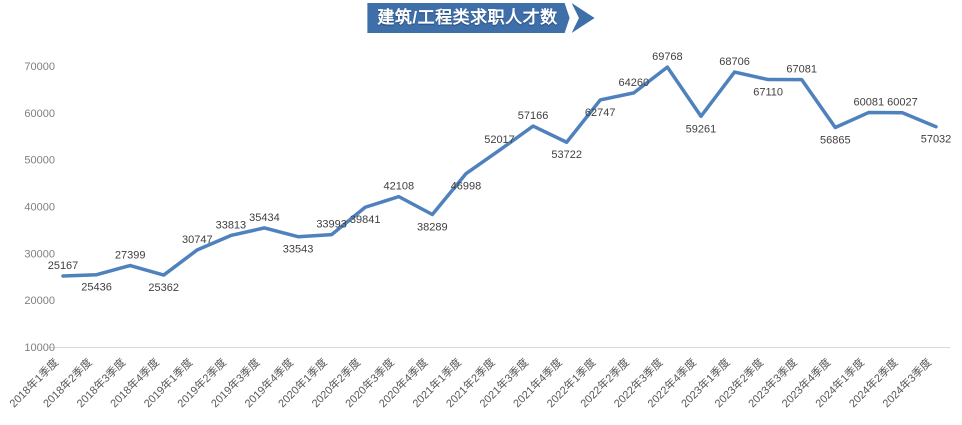 Image resolution: width=962 pixels, height=425 pixels. What do you see at coordinates (533, 116) in the screenshot?
I see `data-point-label: 57166` at bounding box center [533, 116].